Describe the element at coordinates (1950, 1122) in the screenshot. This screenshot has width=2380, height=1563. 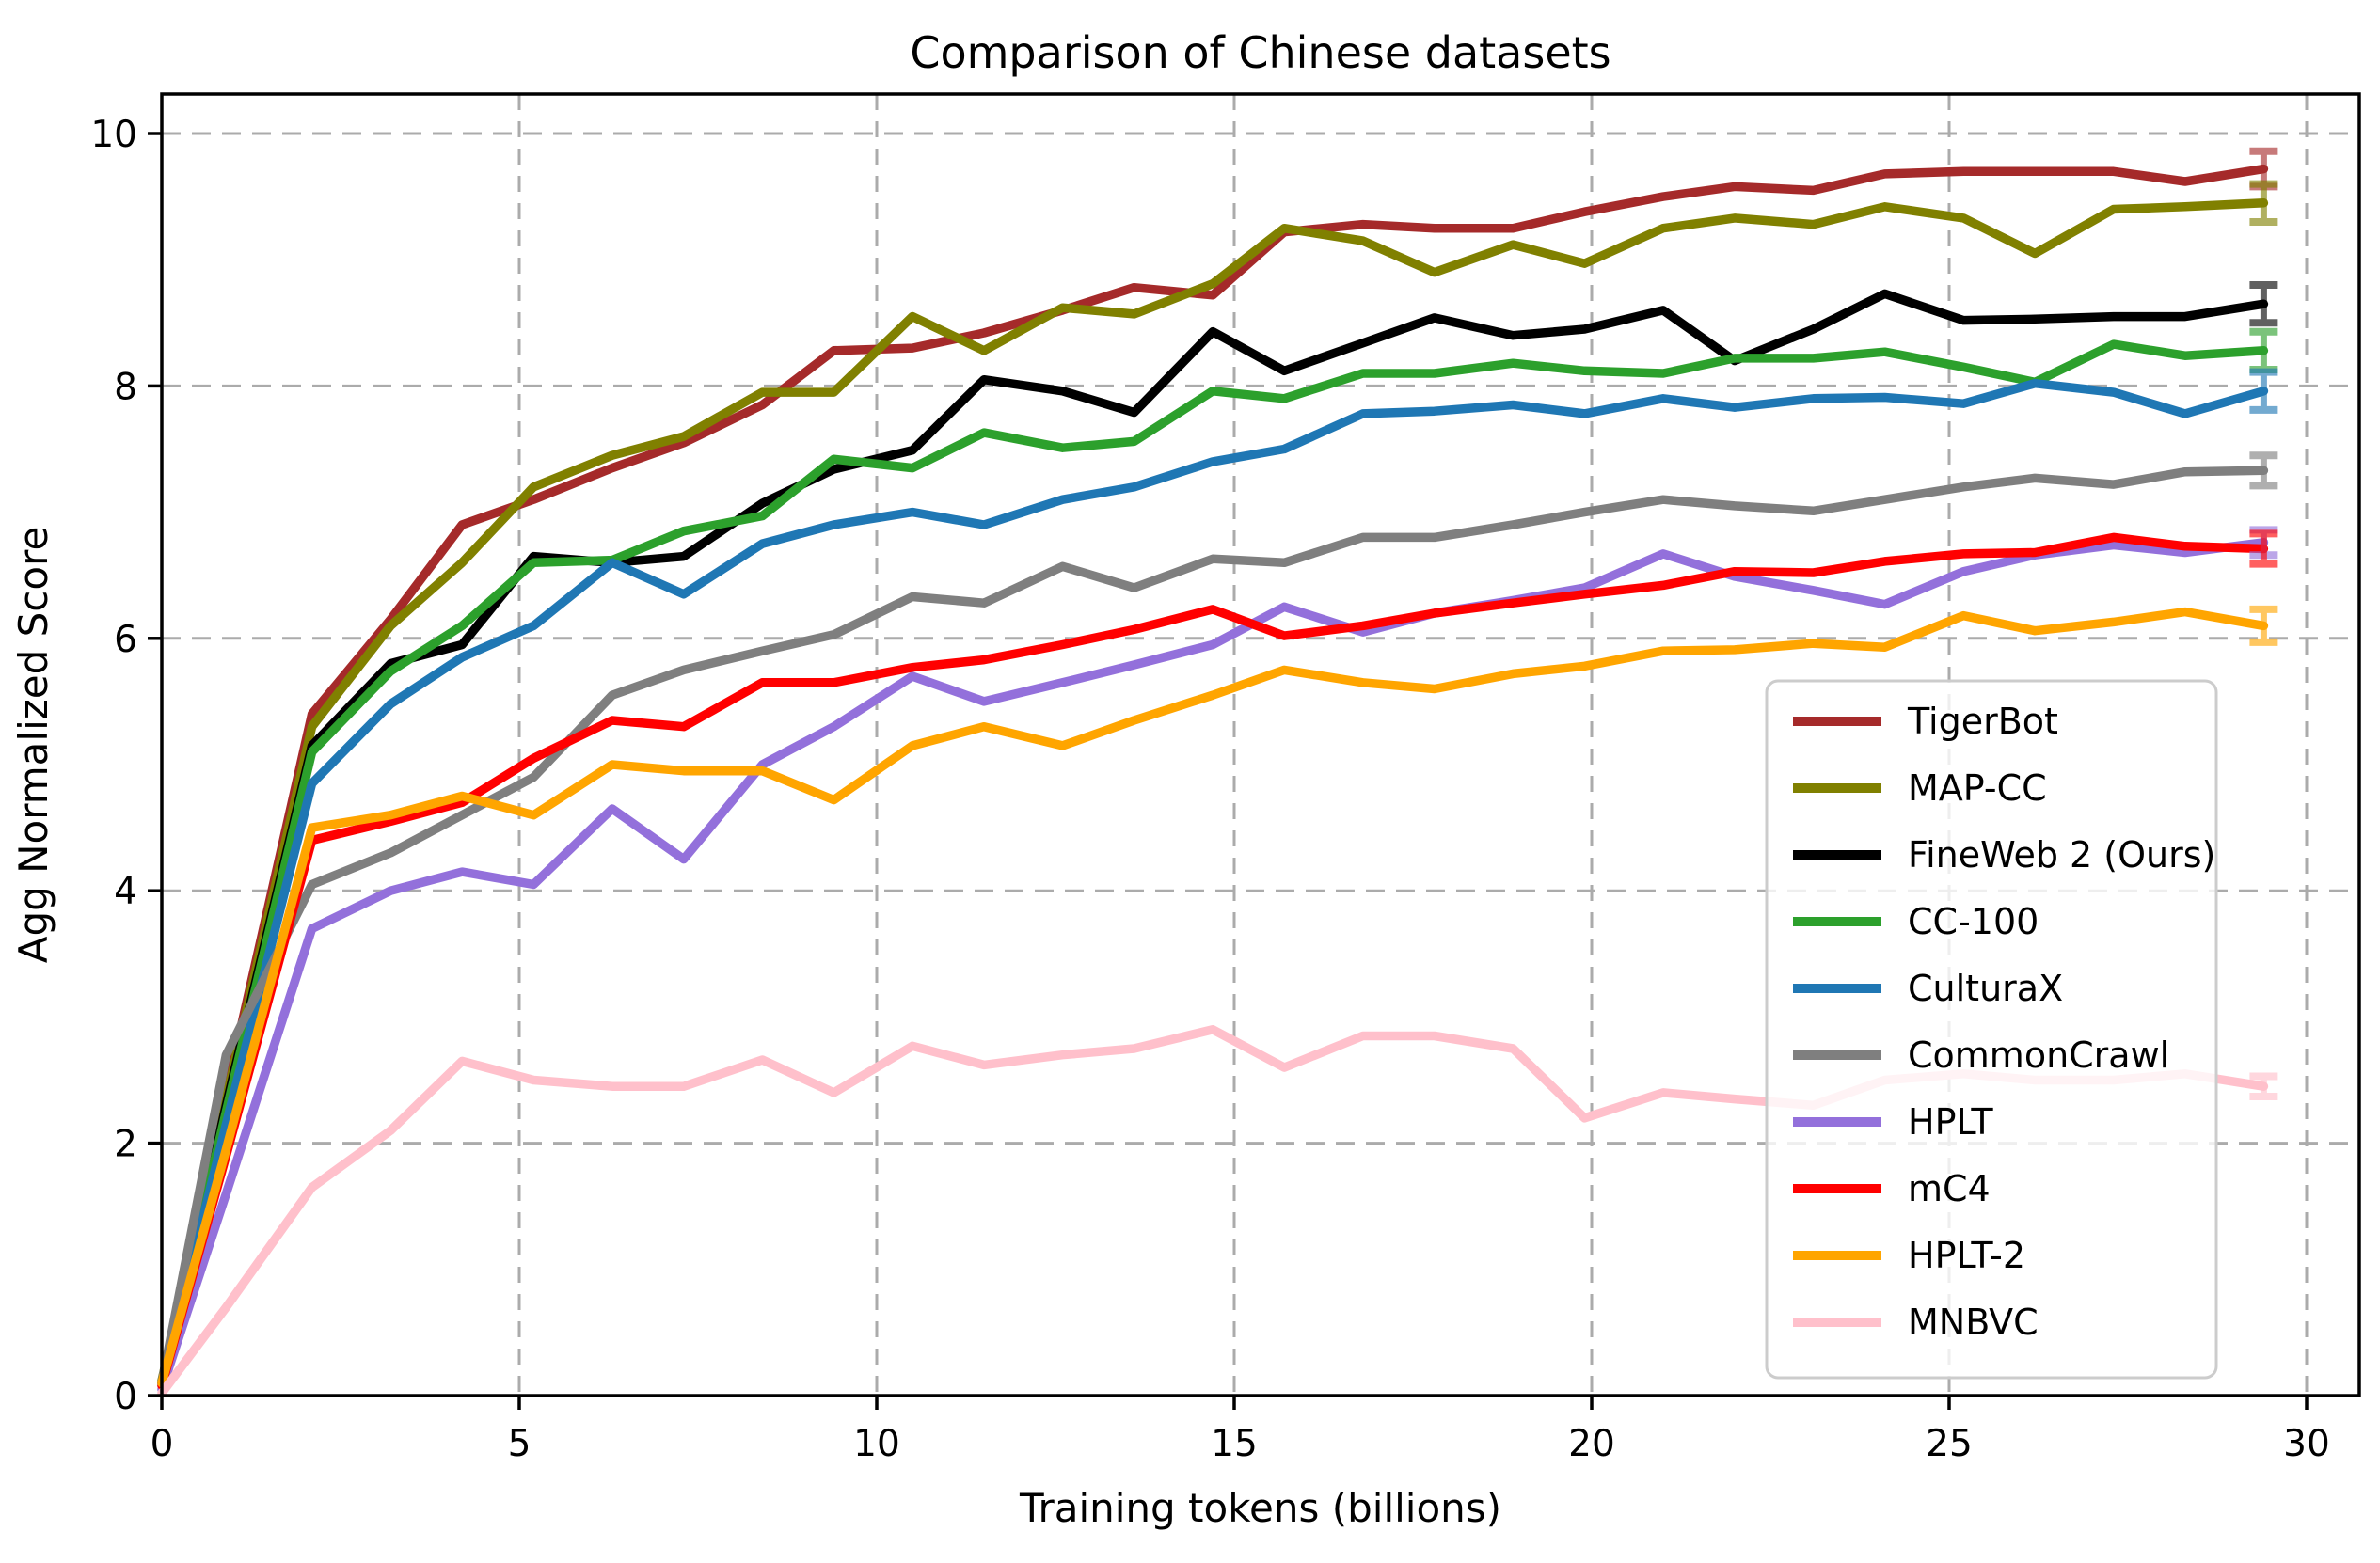
I see `legend-label: HPLT` at that location.